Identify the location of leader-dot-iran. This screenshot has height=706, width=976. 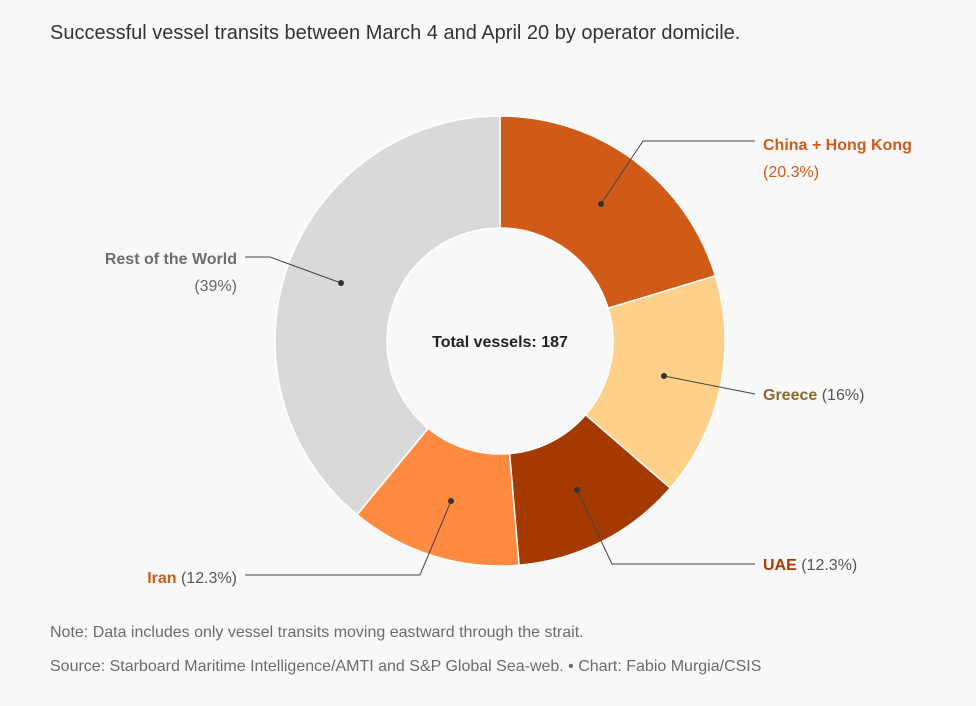
(451, 501).